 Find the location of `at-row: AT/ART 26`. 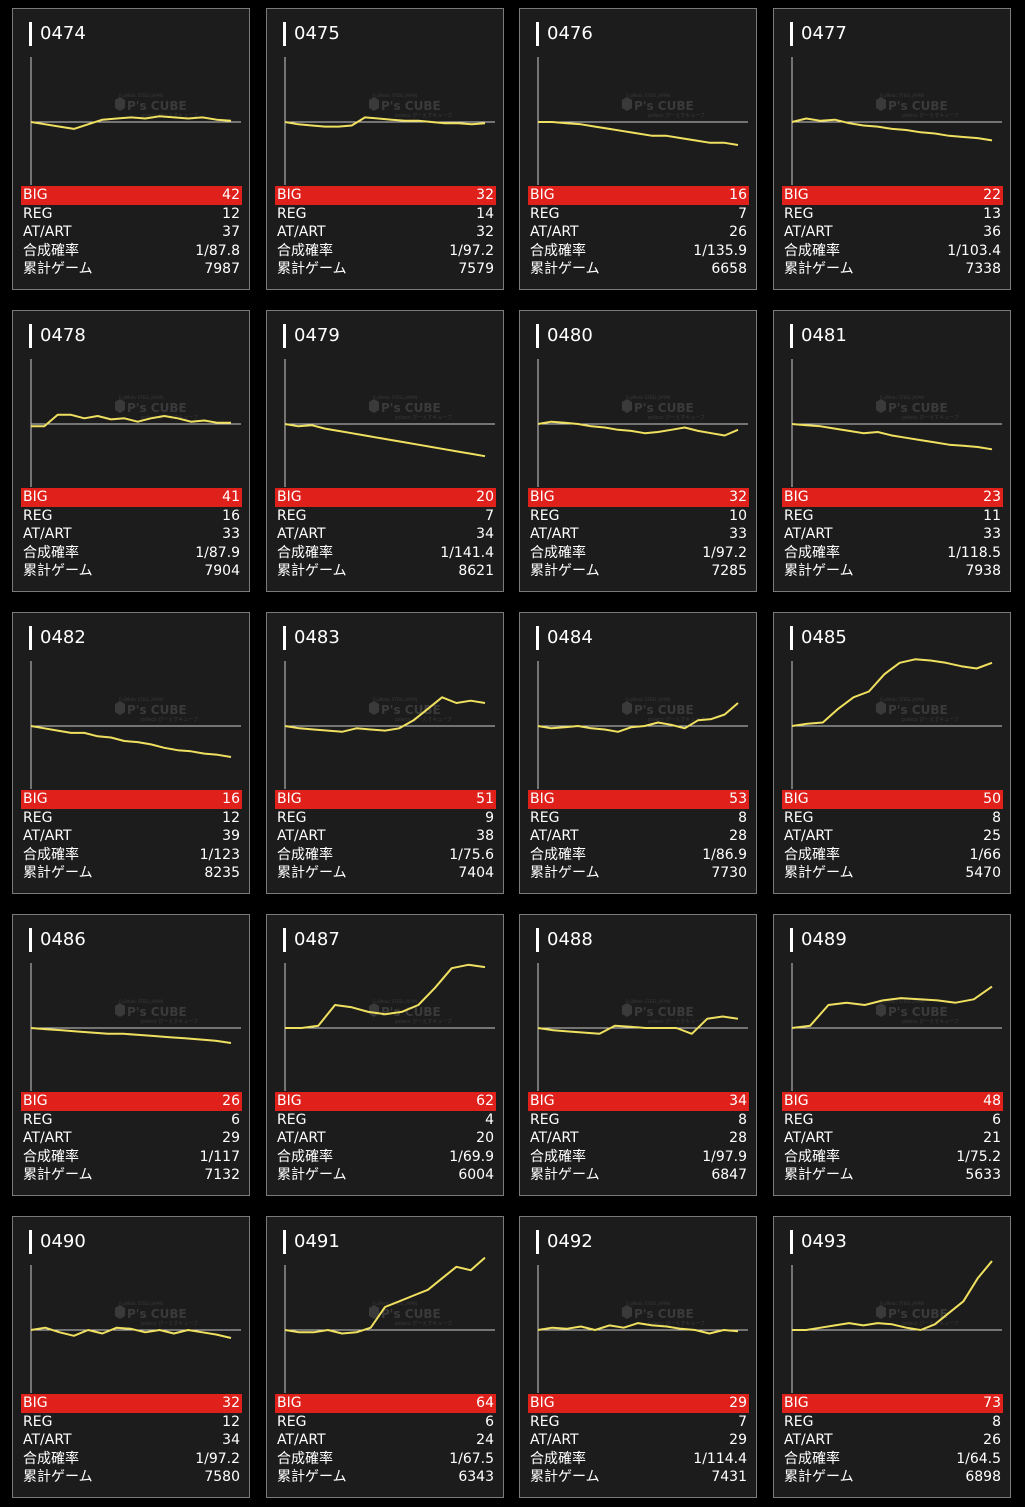

at-row: AT/ART 26 is located at coordinates (892, 1440).